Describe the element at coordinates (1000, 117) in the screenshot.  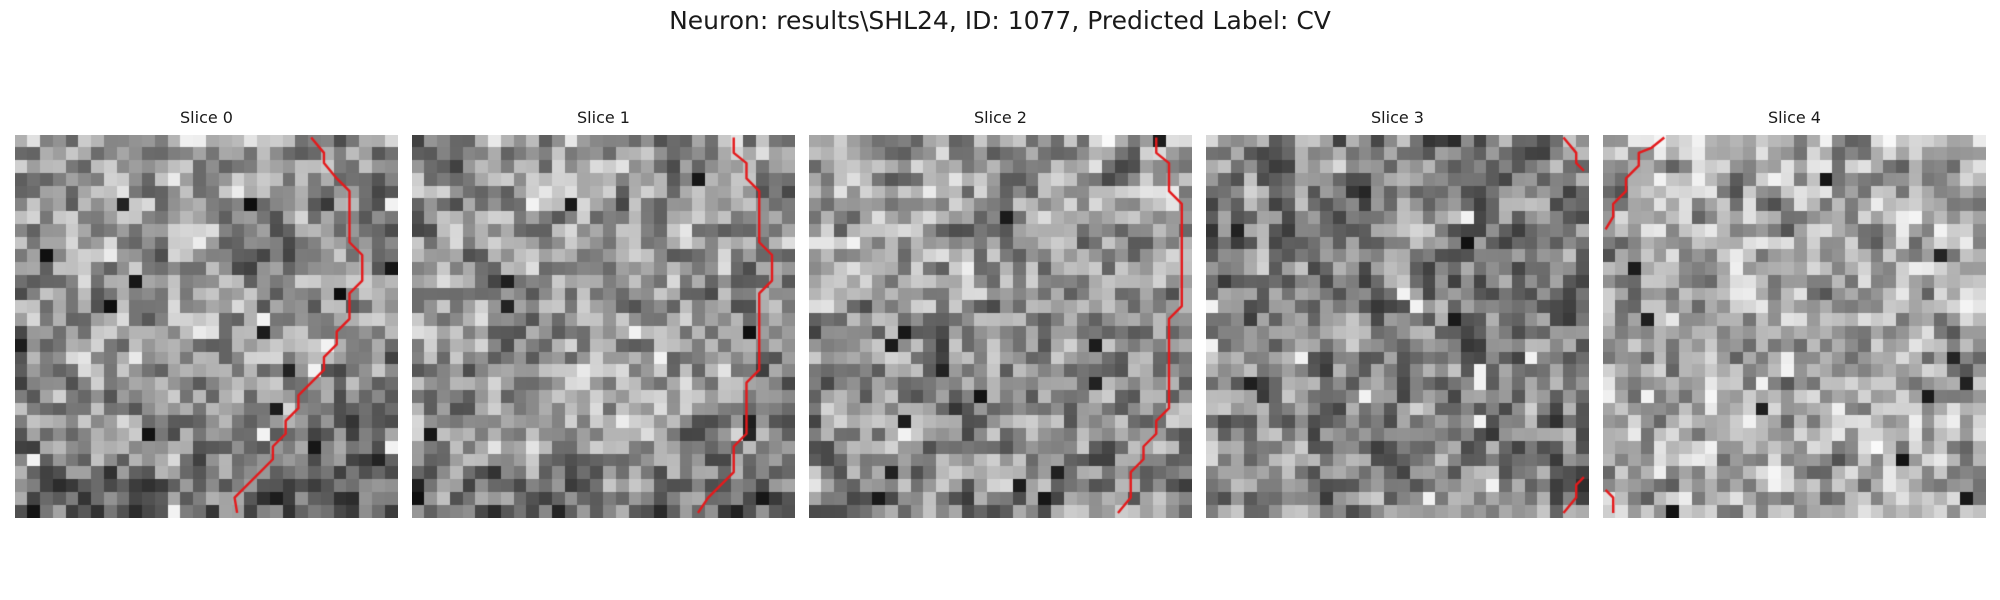
I see `slice-title-2: Slice 2` at that location.